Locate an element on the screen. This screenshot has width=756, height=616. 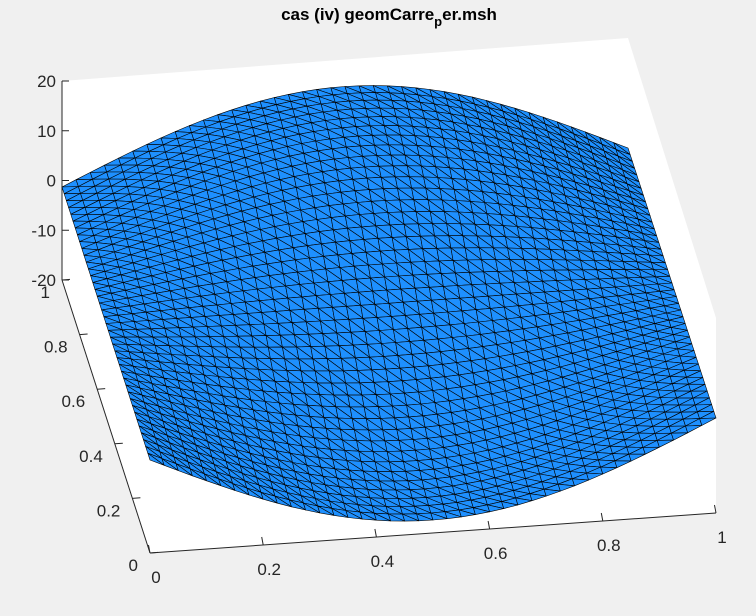
x-axis-ticks: 0 0.2 0.4 0.6 0.8 1 is located at coordinates (437, 545).